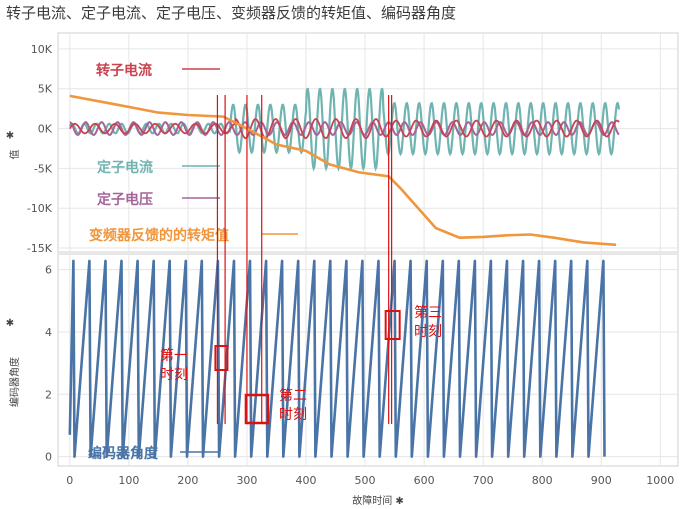 This screenshot has height=509, width=680. I want to click on moment-3-box, so click(392, 325).